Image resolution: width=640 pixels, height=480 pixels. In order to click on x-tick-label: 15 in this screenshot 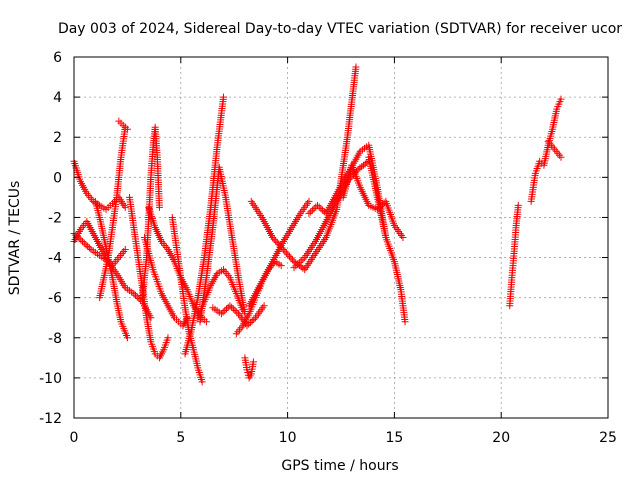, I will do `click(394, 438)`.